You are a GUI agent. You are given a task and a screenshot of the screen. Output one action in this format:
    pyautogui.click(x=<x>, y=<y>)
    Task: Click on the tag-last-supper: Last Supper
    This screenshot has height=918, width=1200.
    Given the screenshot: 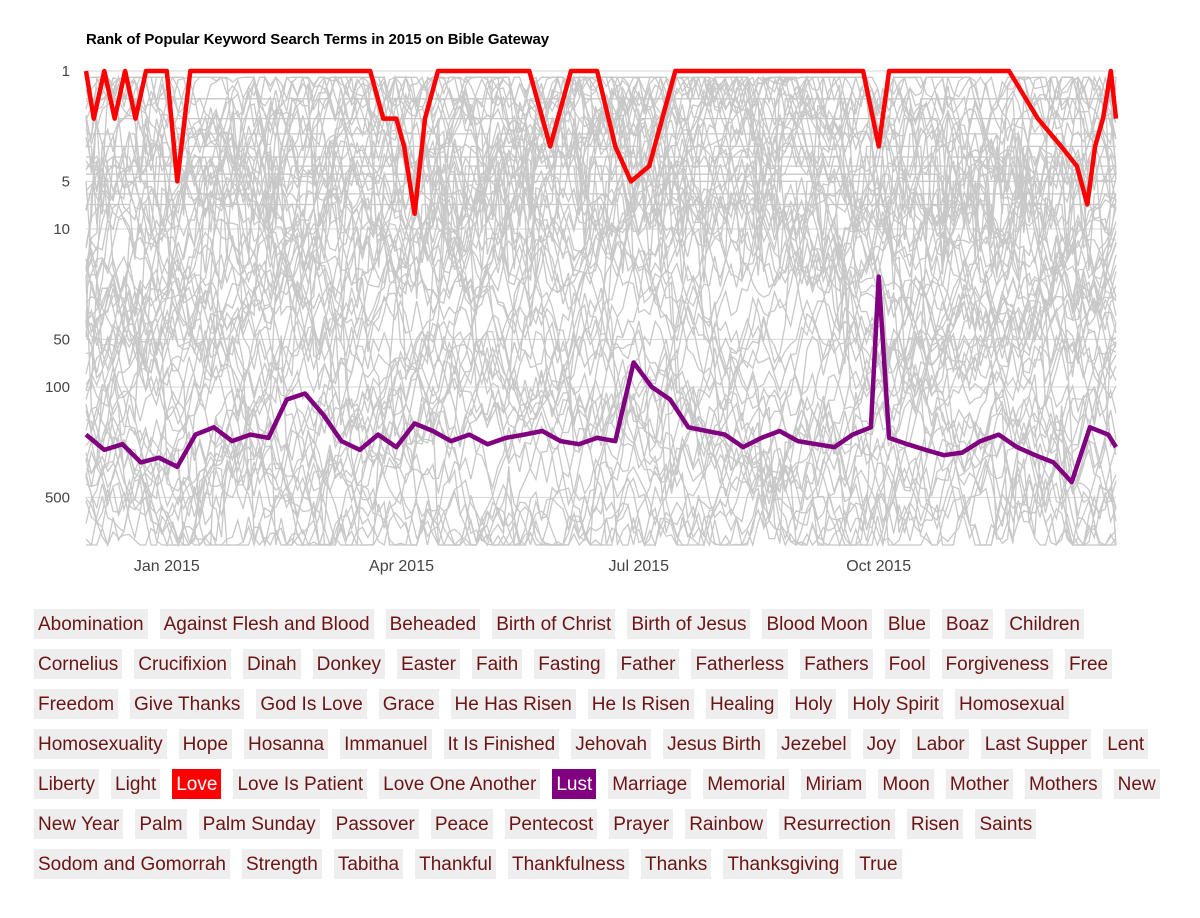 What is the action you would take?
    pyautogui.click(x=1036, y=744)
    